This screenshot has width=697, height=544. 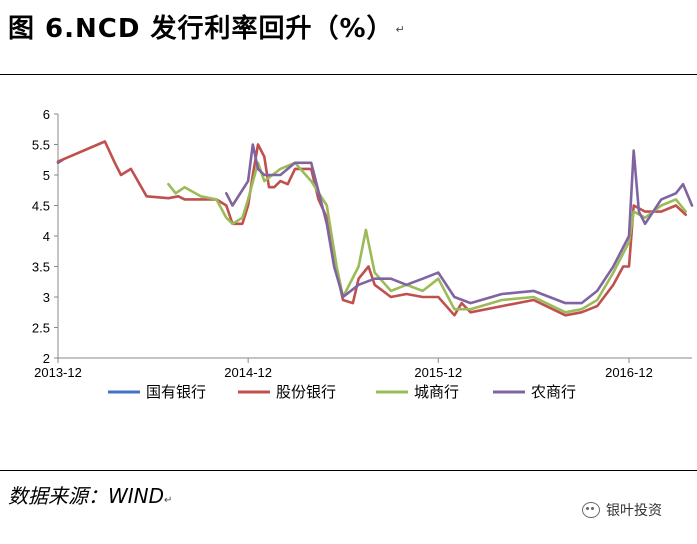 What do you see at coordinates (86, 496) in the screenshot?
I see `data-source-text: 数据来源：WIND` at bounding box center [86, 496].